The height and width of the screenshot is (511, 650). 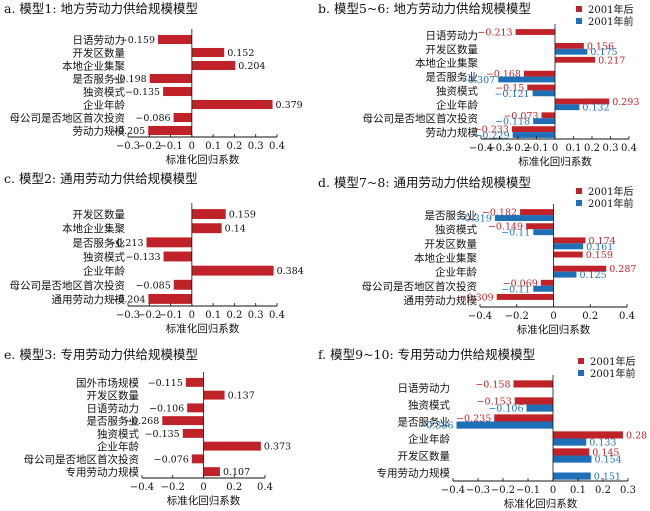 I want to click on value-label-after-5: 0.145, so click(x=605, y=452).